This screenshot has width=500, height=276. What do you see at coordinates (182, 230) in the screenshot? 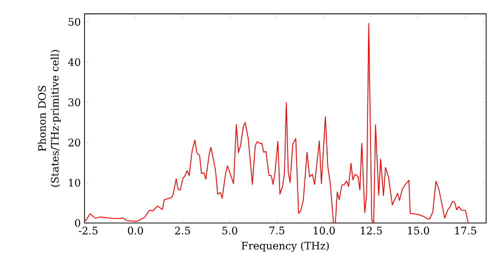
I see `x-tick-label: 2.5` at bounding box center [182, 230].